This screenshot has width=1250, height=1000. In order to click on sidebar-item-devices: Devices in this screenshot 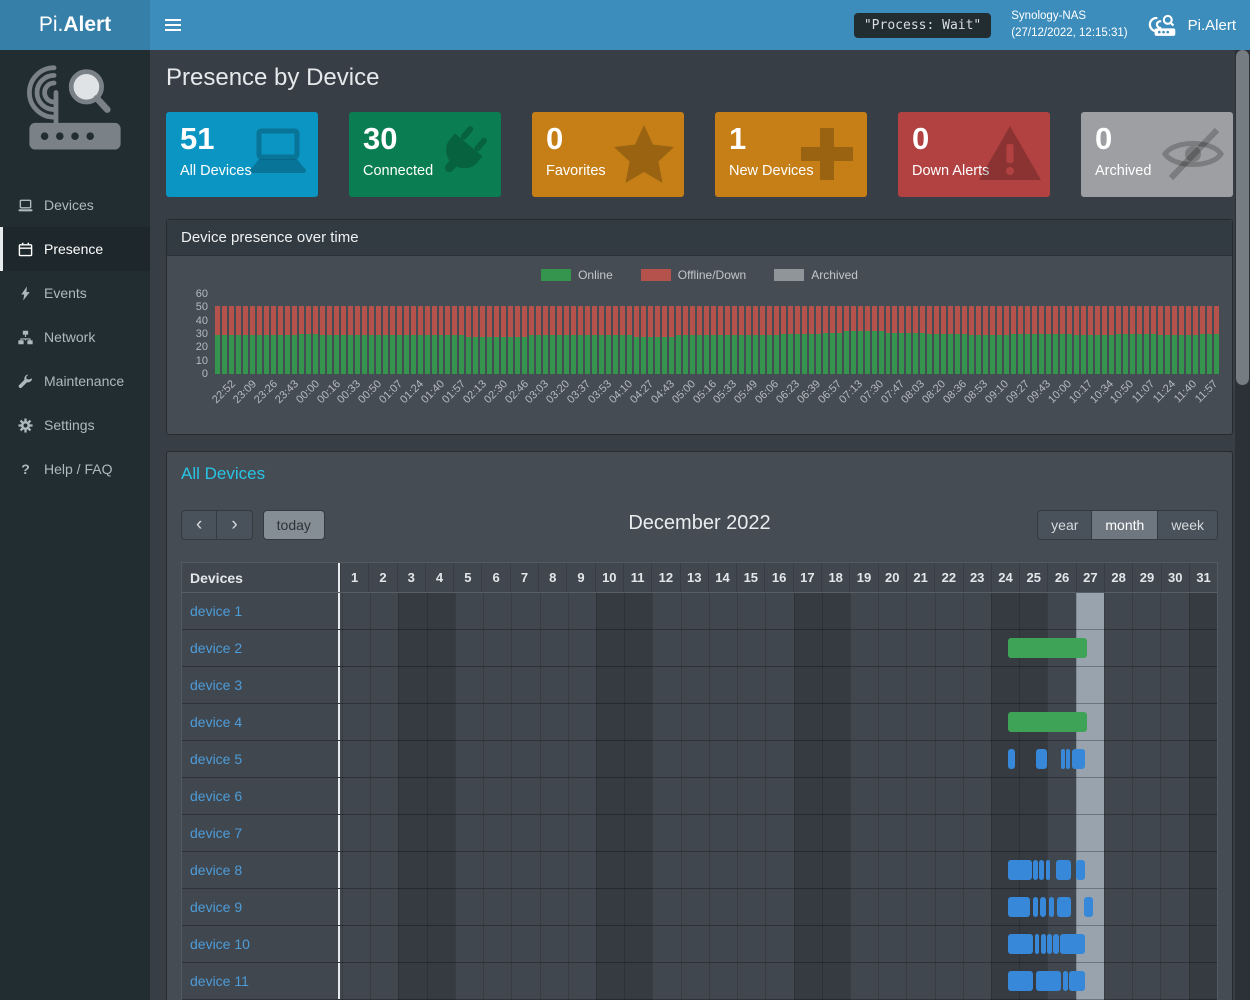, I will do `click(75, 205)`.